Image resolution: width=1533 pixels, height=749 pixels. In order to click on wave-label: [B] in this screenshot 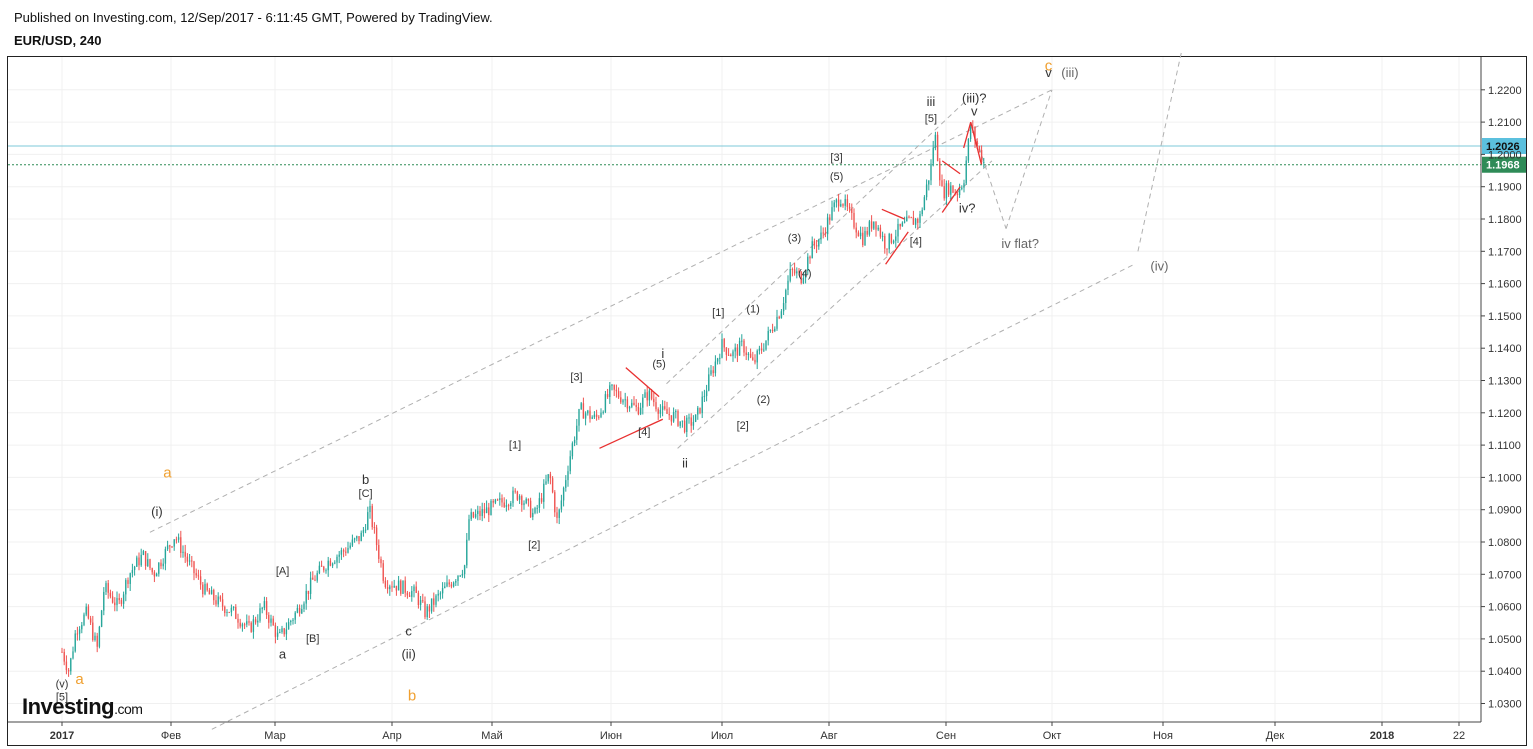, I will do `click(312, 639)`.